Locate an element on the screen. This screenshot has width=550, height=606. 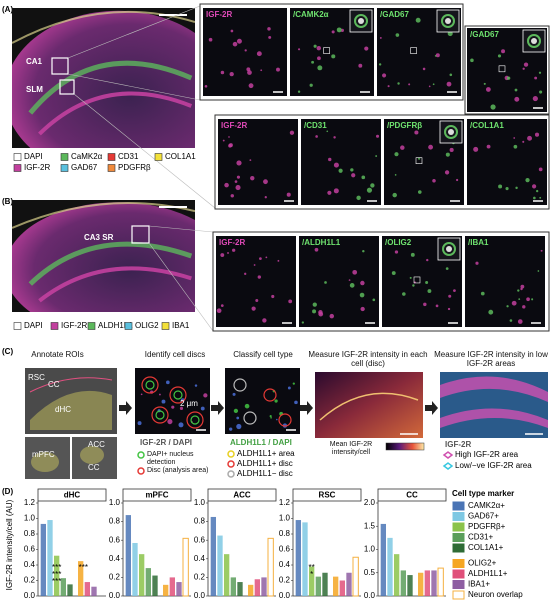
y-tick-label: 0.0 is located at coordinates (370, 595).